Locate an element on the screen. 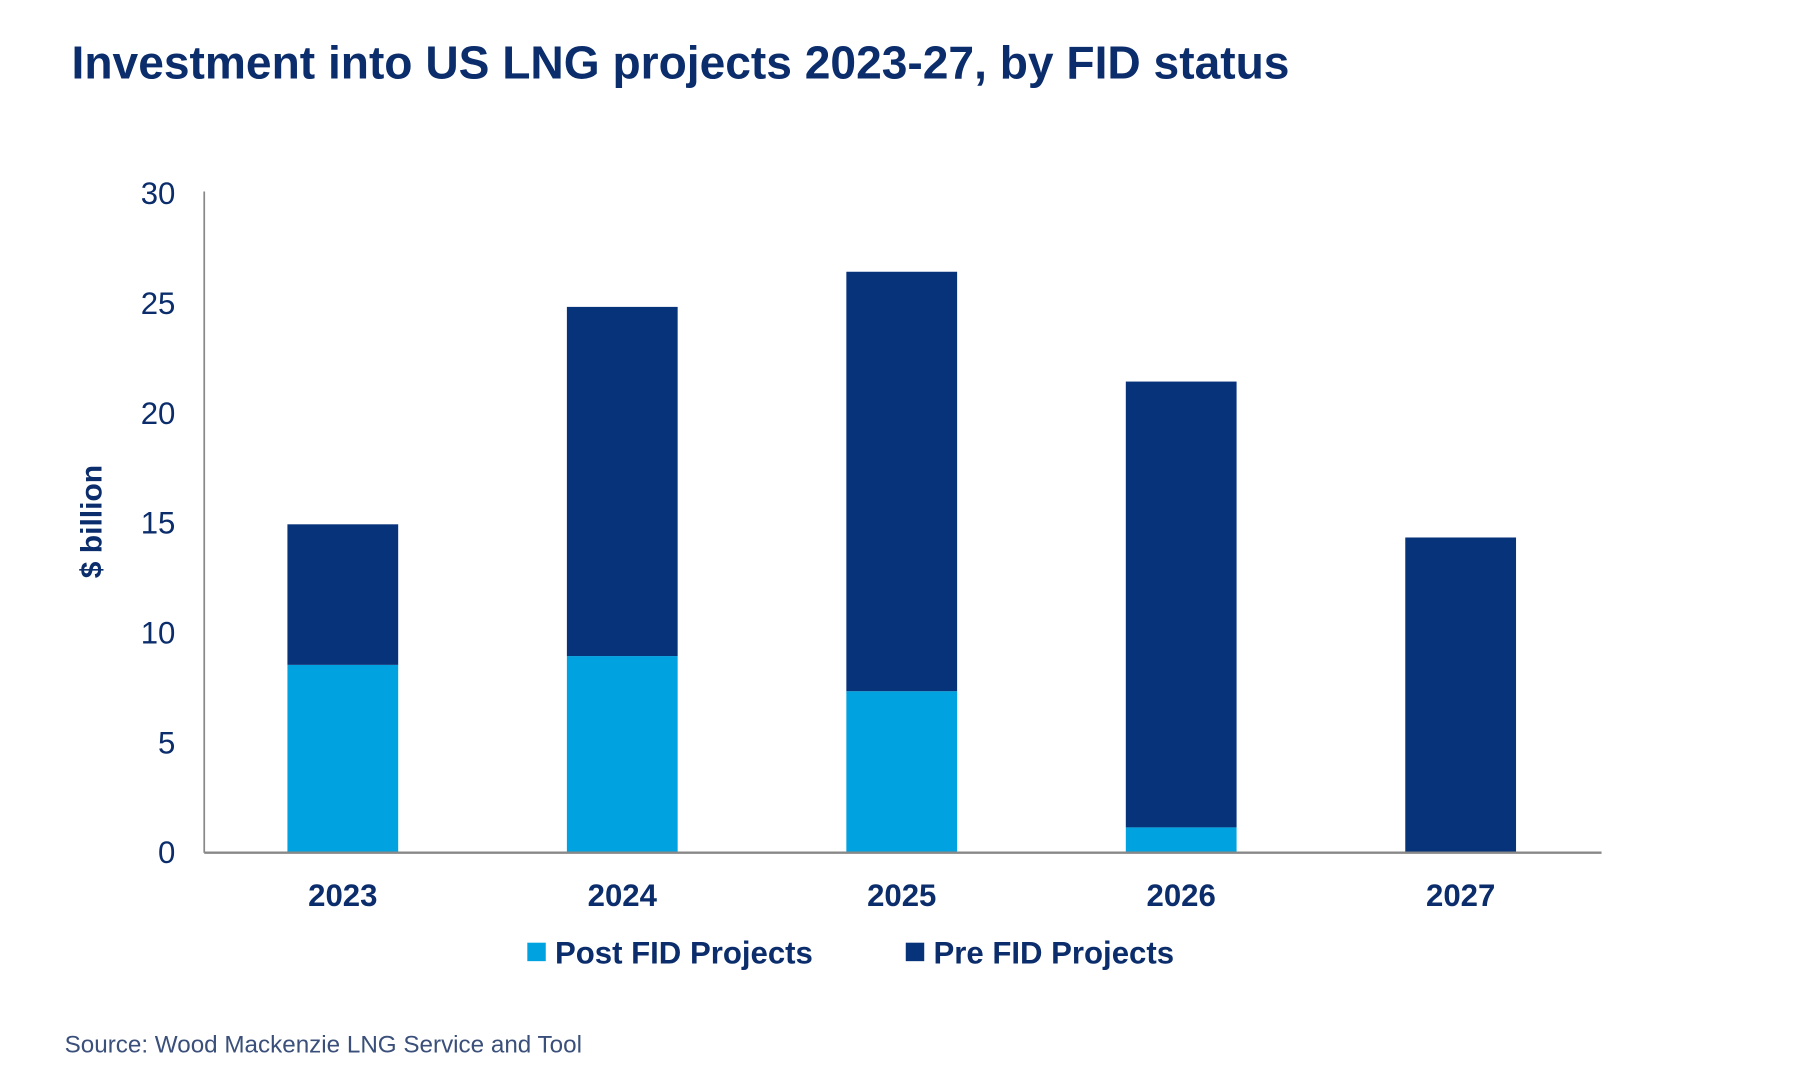 The image size is (1800, 1080). y-tick-label: 25 is located at coordinates (158, 303).